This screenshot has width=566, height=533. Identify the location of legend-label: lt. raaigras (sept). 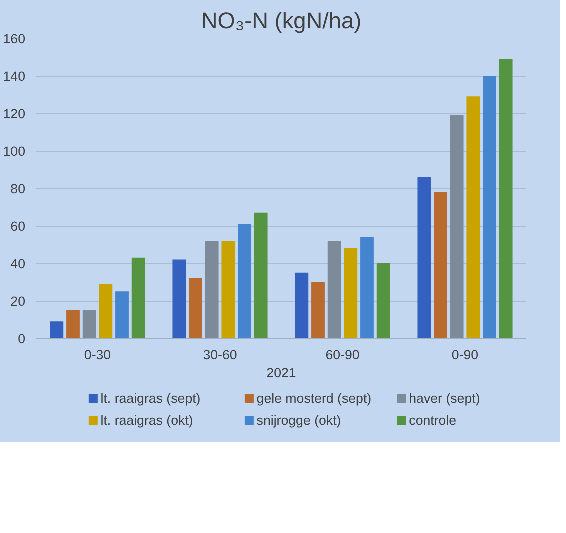
(150, 398).